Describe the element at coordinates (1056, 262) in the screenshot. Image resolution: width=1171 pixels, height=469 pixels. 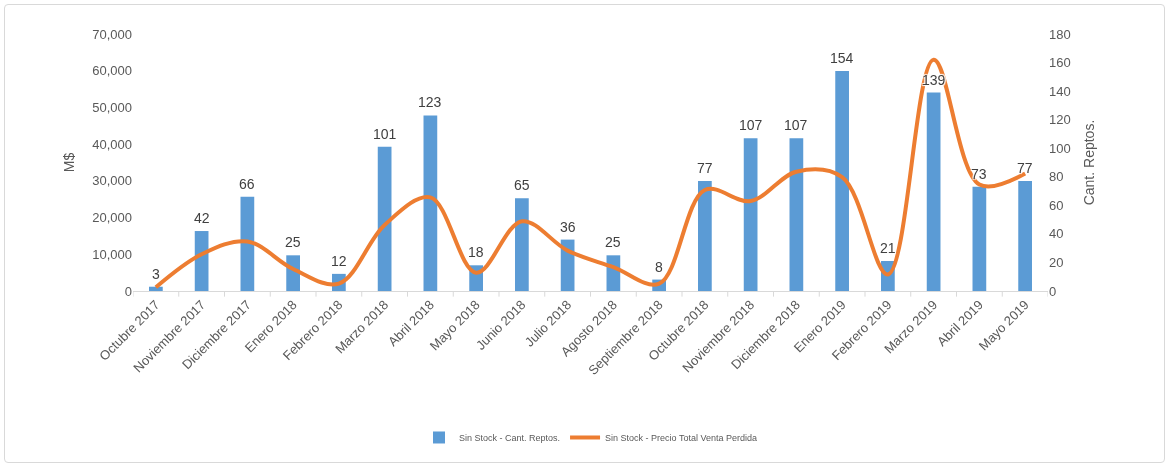
I see `y2-tick-label: 20` at that location.